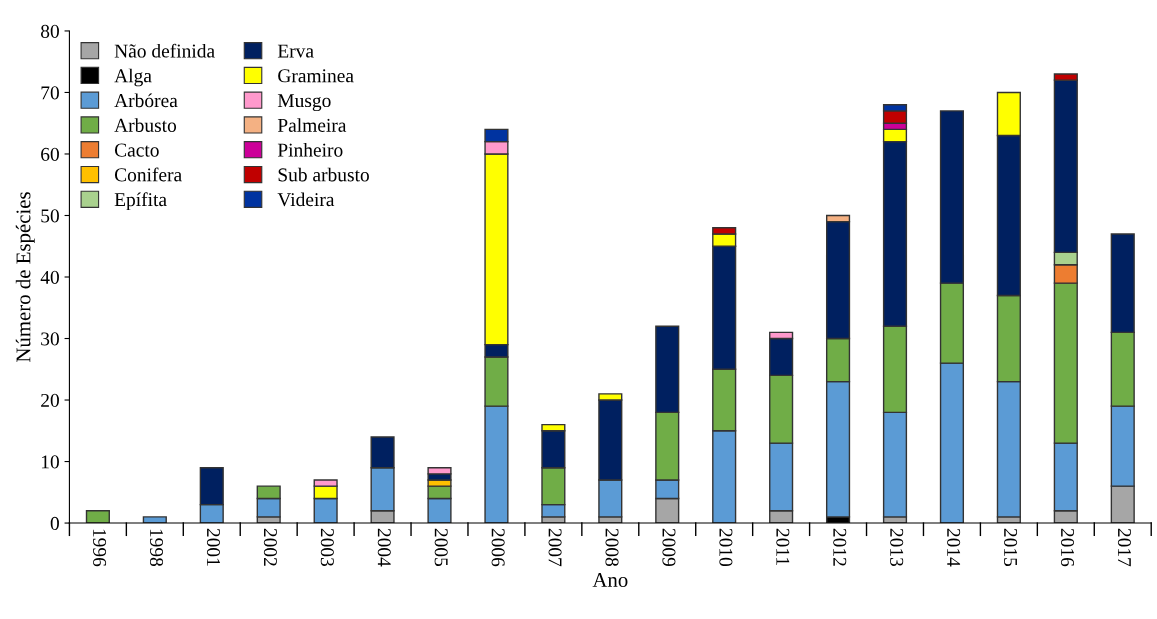 The width and height of the screenshot is (1157, 619). What do you see at coordinates (304, 103) in the screenshot?
I see `legend-label: Musgo` at bounding box center [304, 103].